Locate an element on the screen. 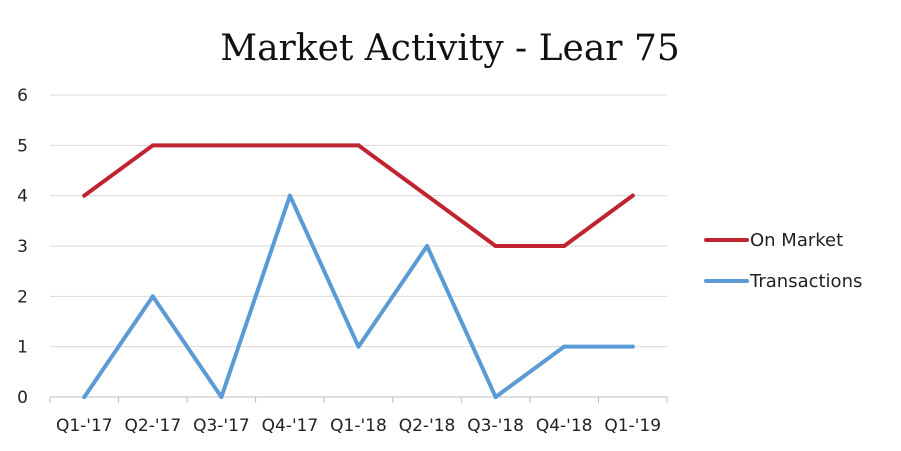 The image size is (901, 451). x-tick-label: Q2-'17 is located at coordinates (153, 426).